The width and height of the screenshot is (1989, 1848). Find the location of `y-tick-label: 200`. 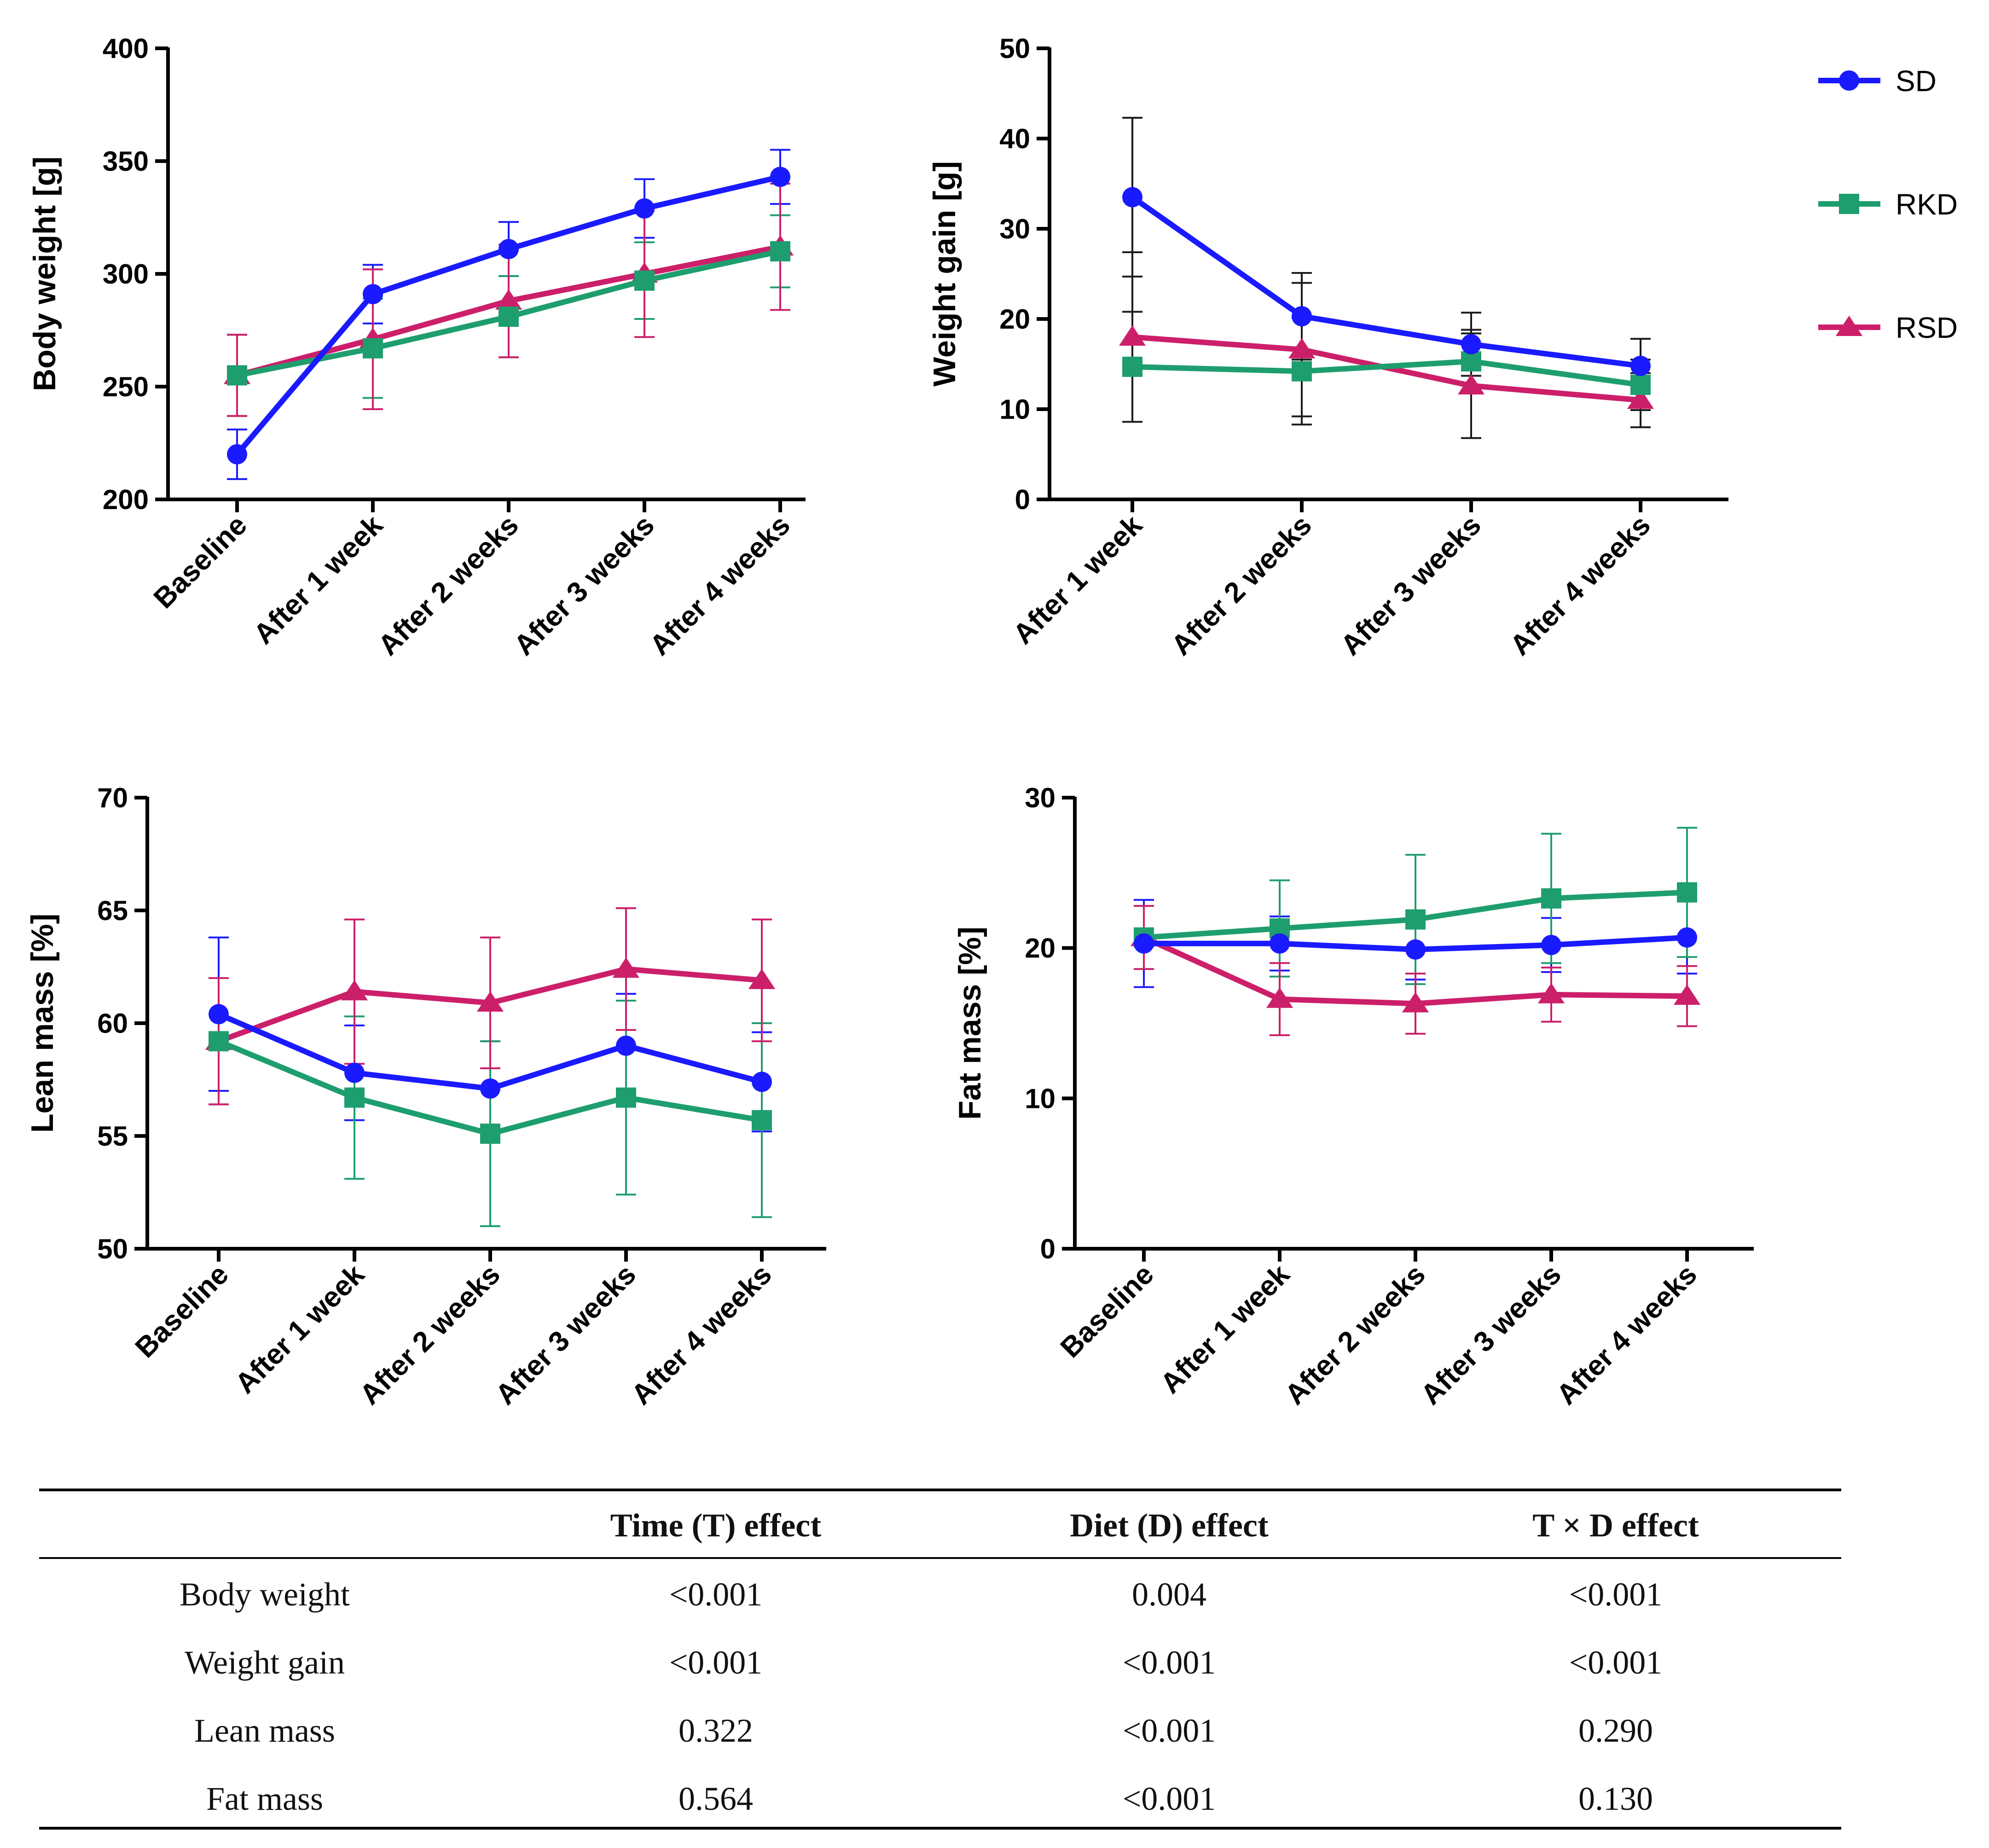

y-tick-label: 200 is located at coordinates (126, 499).